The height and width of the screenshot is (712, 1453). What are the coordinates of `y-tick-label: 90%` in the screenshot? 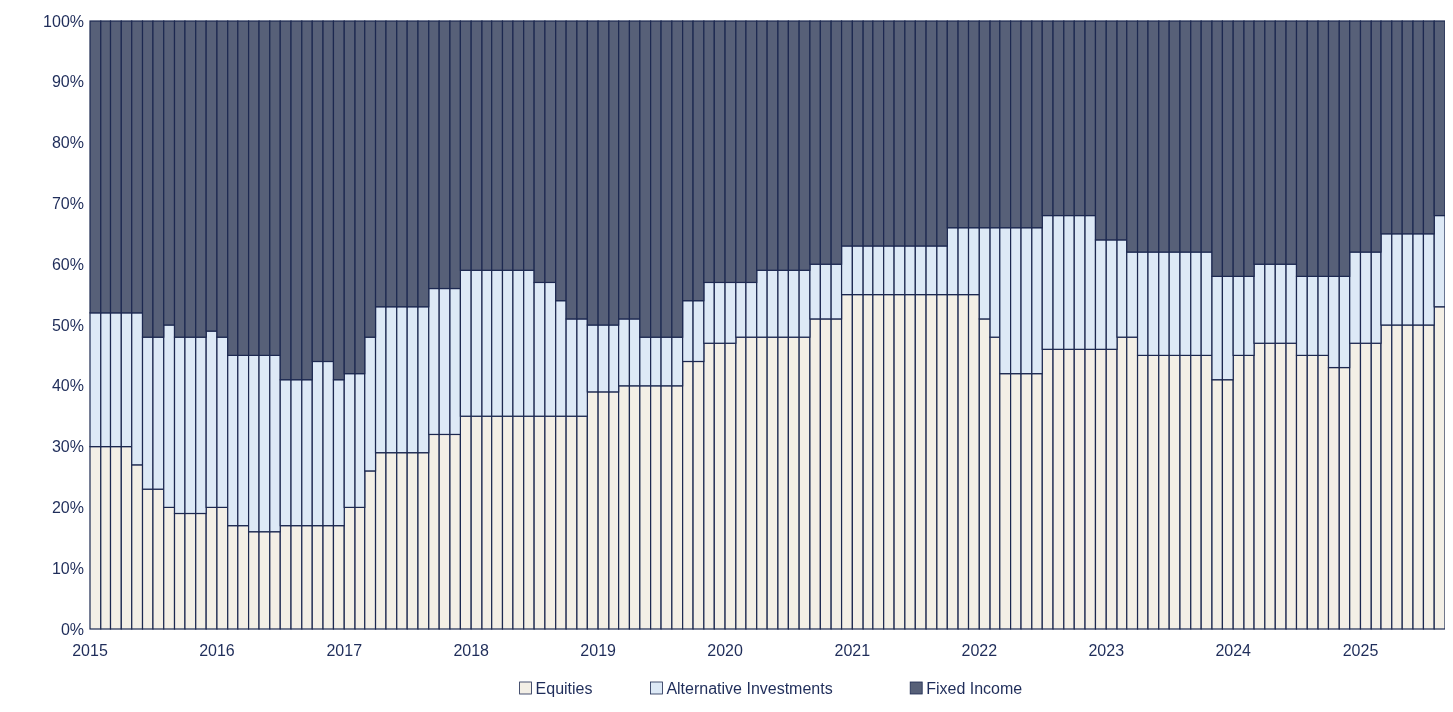 It's located at (67, 82).